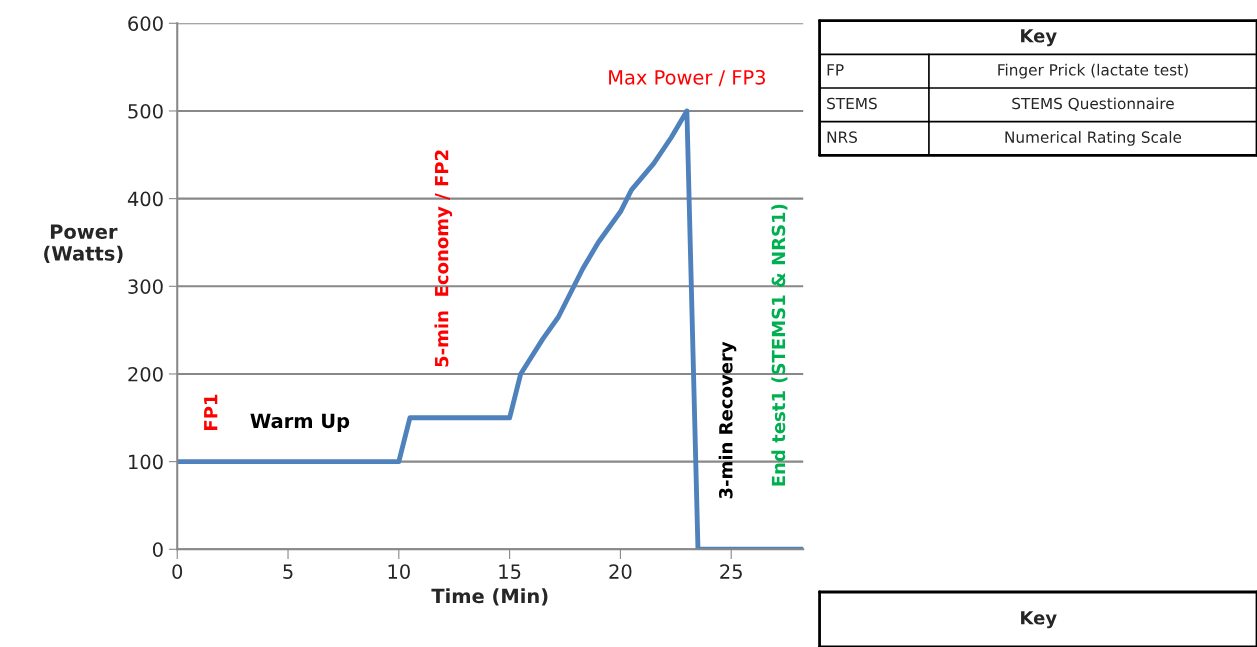 This screenshot has width=1257, height=647. I want to click on x-tick-label: 5, so click(288, 571).